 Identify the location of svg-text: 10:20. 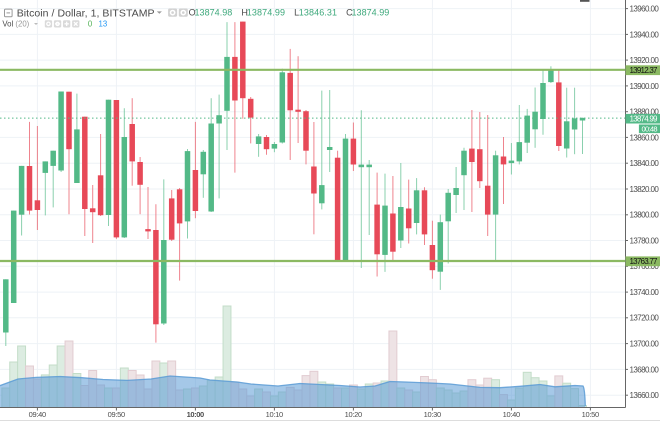
(354, 414).